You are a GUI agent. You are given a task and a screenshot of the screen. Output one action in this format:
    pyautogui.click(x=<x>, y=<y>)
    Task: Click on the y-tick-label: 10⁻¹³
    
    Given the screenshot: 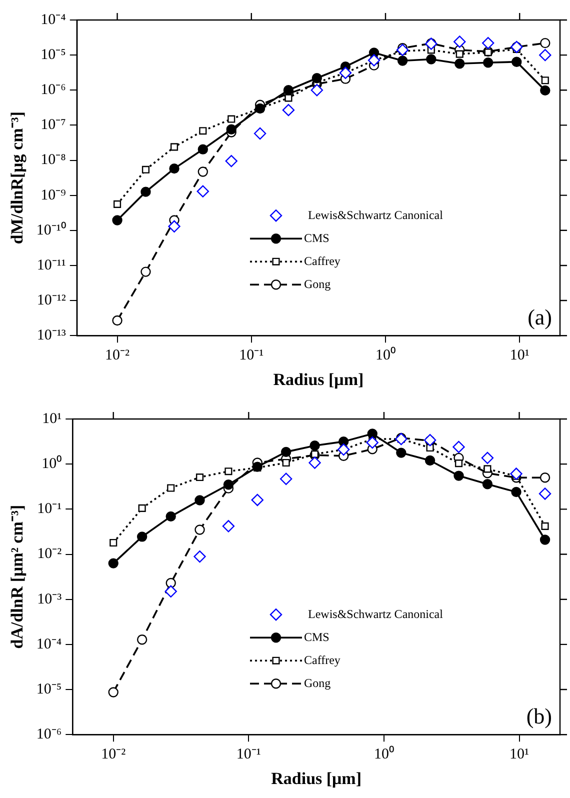 What is the action you would take?
    pyautogui.click(x=51, y=336)
    